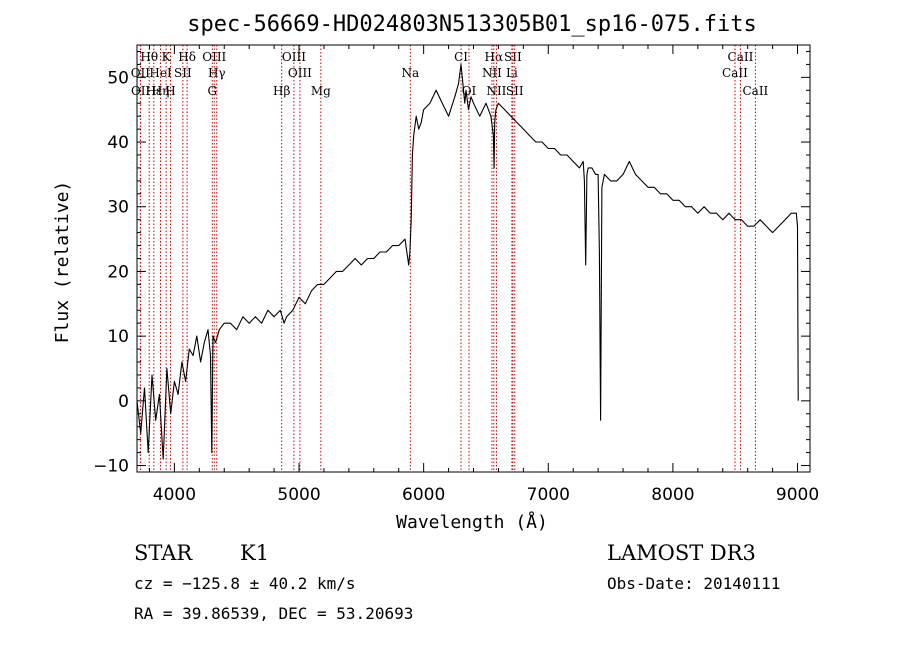  What do you see at coordinates (141, 91) in the screenshot?
I see `marker-label: OII` at bounding box center [141, 91].